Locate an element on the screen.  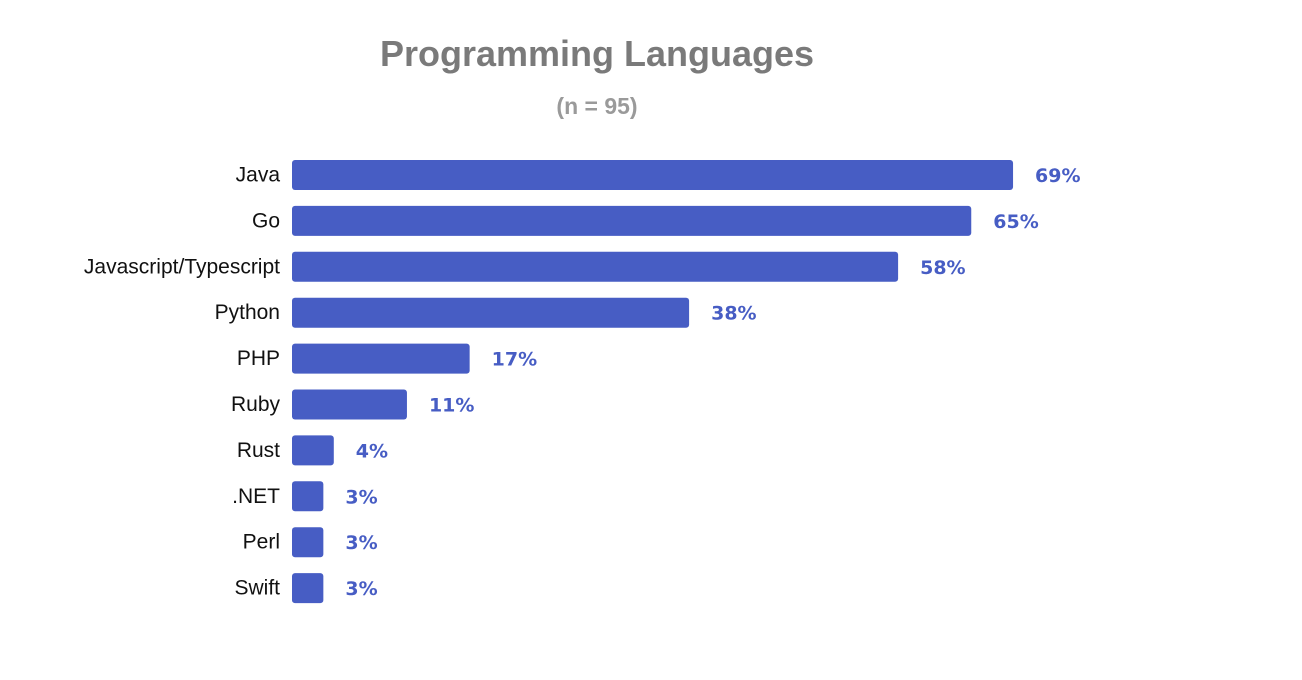
value-label-python: 38% is located at coordinates (733, 314).